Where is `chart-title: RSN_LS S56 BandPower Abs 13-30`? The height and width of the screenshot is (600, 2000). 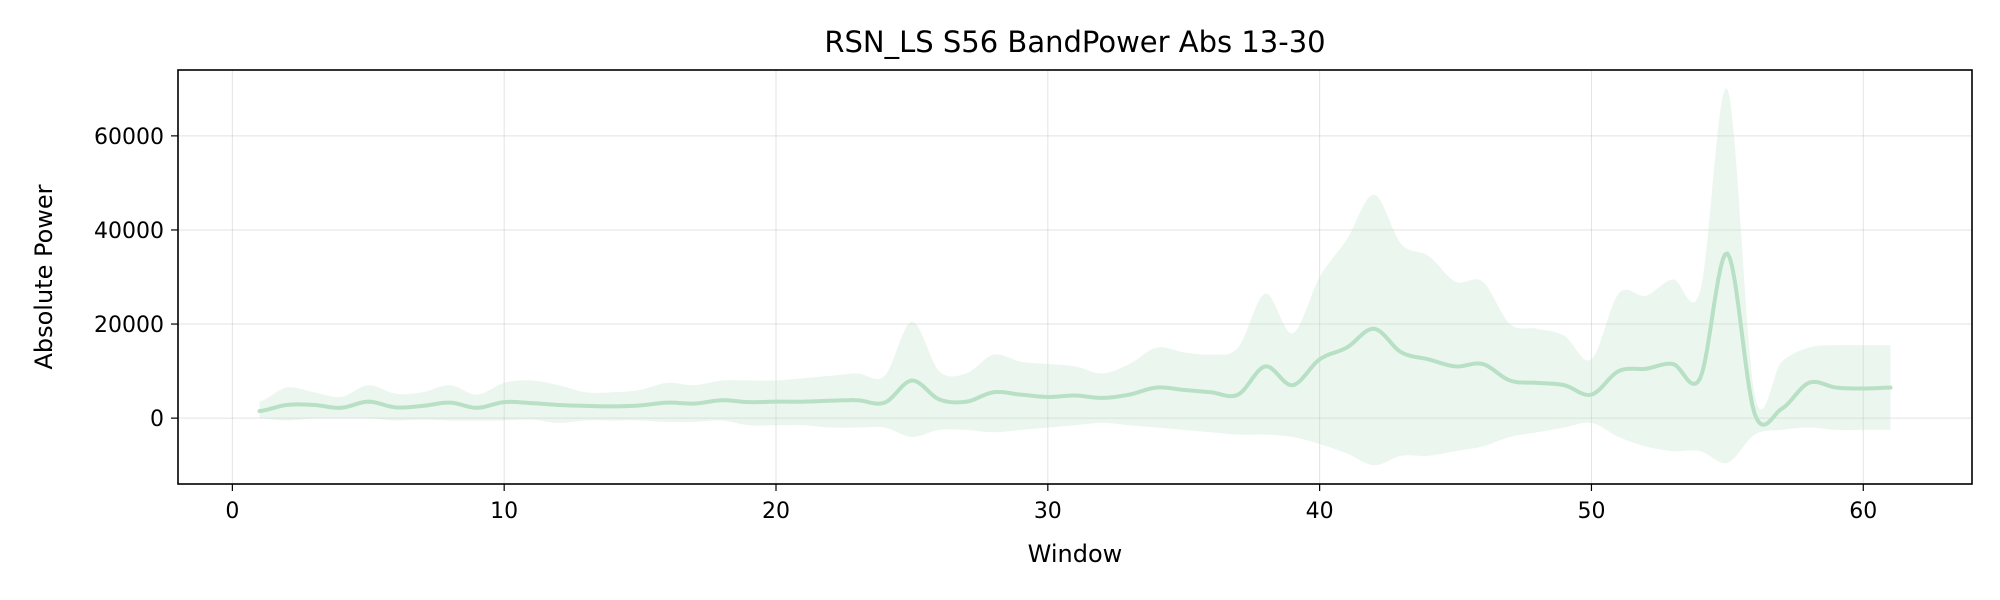 chart-title: RSN_LS S56 BandPower Abs 13-30 is located at coordinates (1074, 42).